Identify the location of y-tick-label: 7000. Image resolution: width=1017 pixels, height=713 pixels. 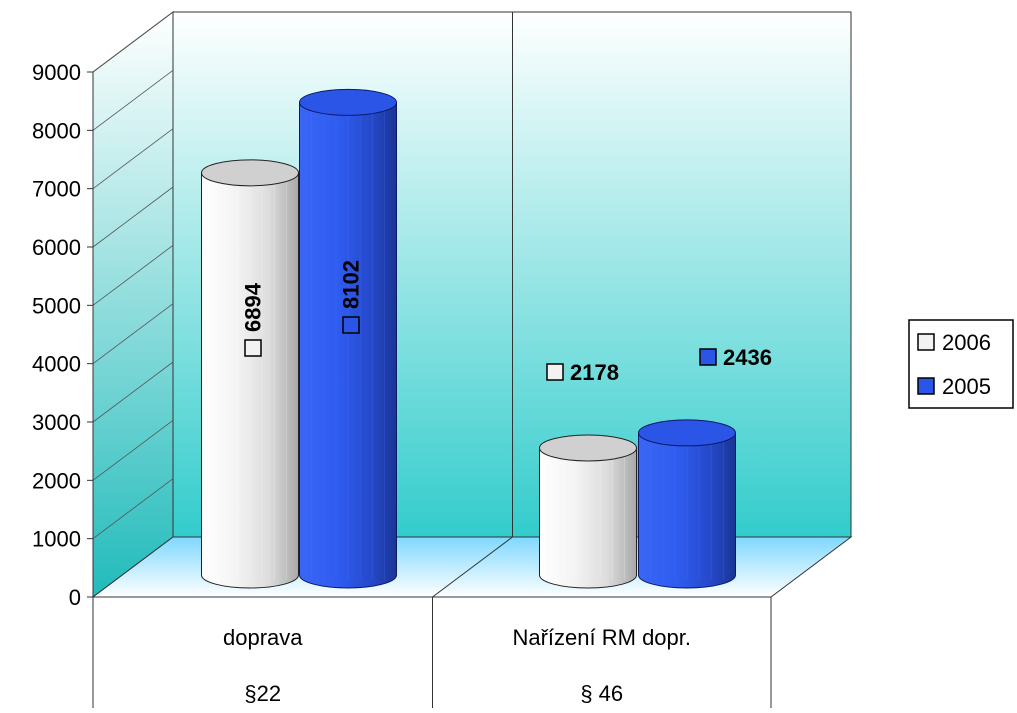
(56, 189).